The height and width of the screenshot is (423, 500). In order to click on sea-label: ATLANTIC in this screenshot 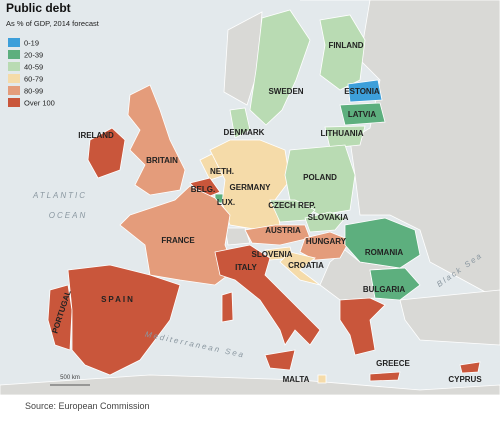, I will do `click(59, 195)`.